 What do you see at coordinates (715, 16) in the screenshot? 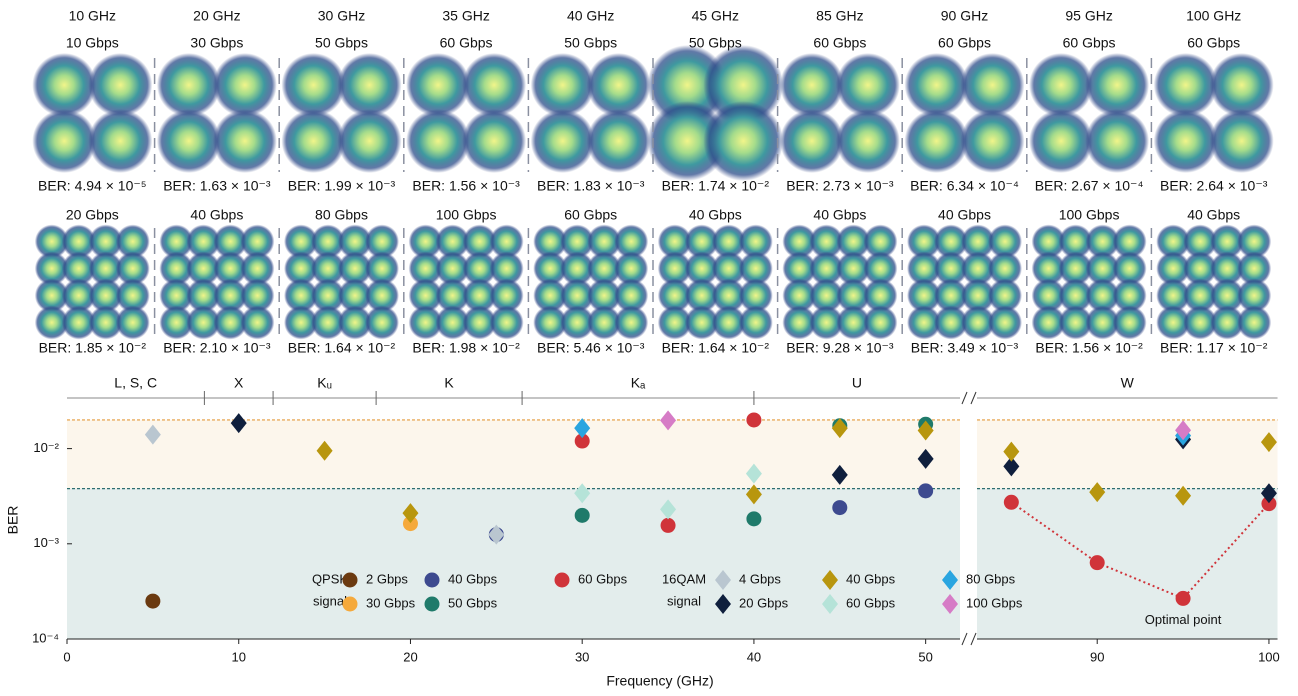
I see `frequency-label: 45 GHz` at bounding box center [715, 16].